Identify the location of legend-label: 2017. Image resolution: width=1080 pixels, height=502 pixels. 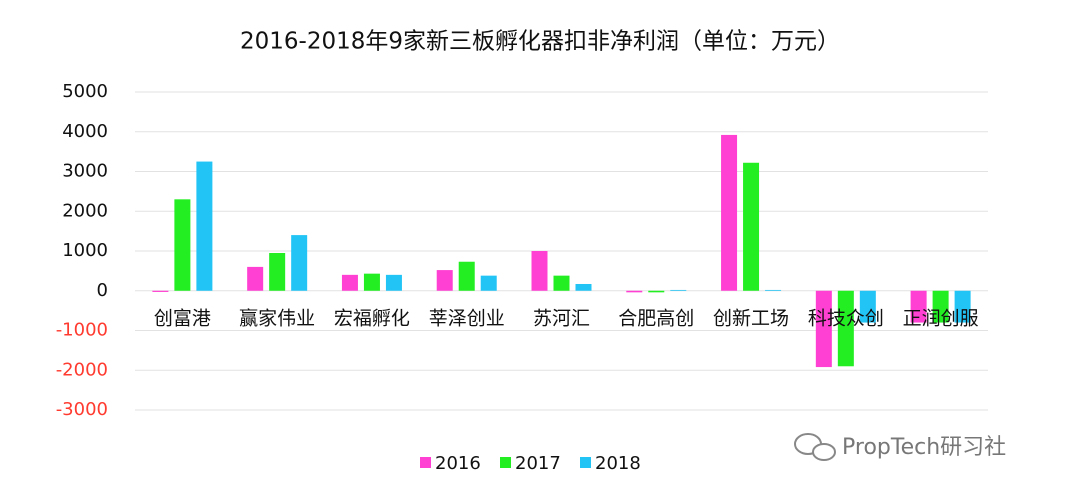
(538, 463).